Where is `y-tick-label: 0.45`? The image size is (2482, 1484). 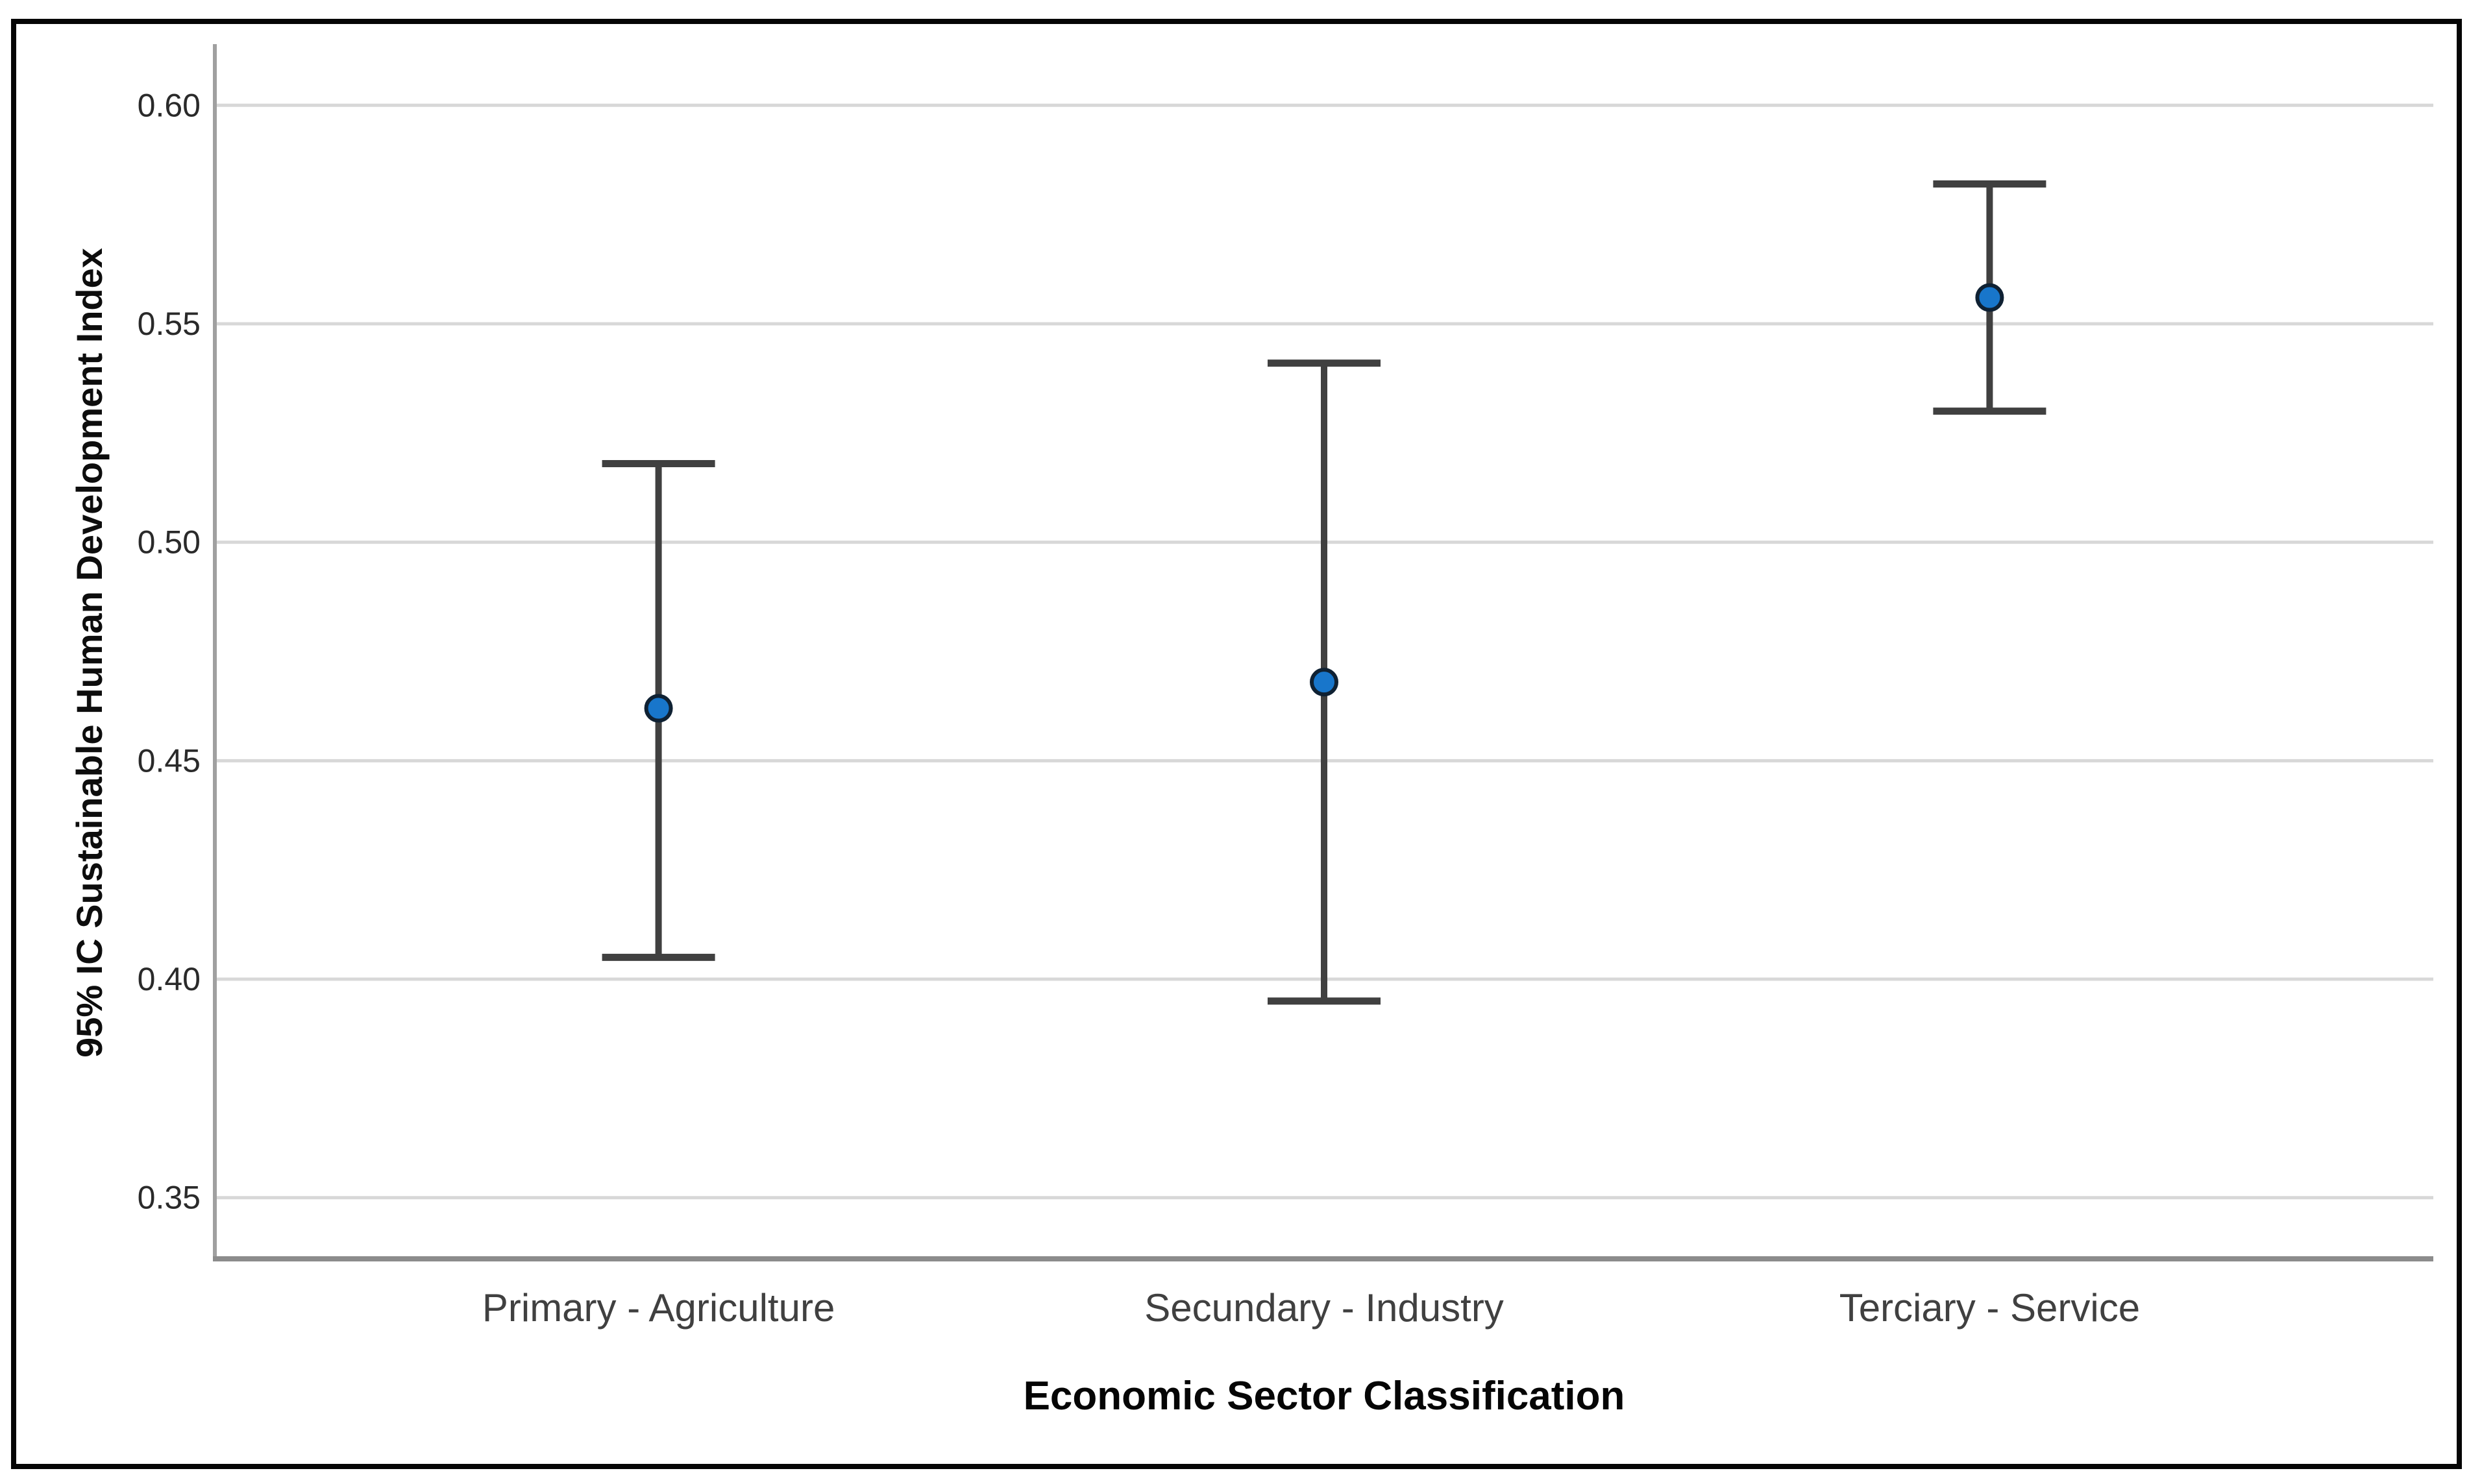
y-tick-label: 0.45 is located at coordinates (169, 760).